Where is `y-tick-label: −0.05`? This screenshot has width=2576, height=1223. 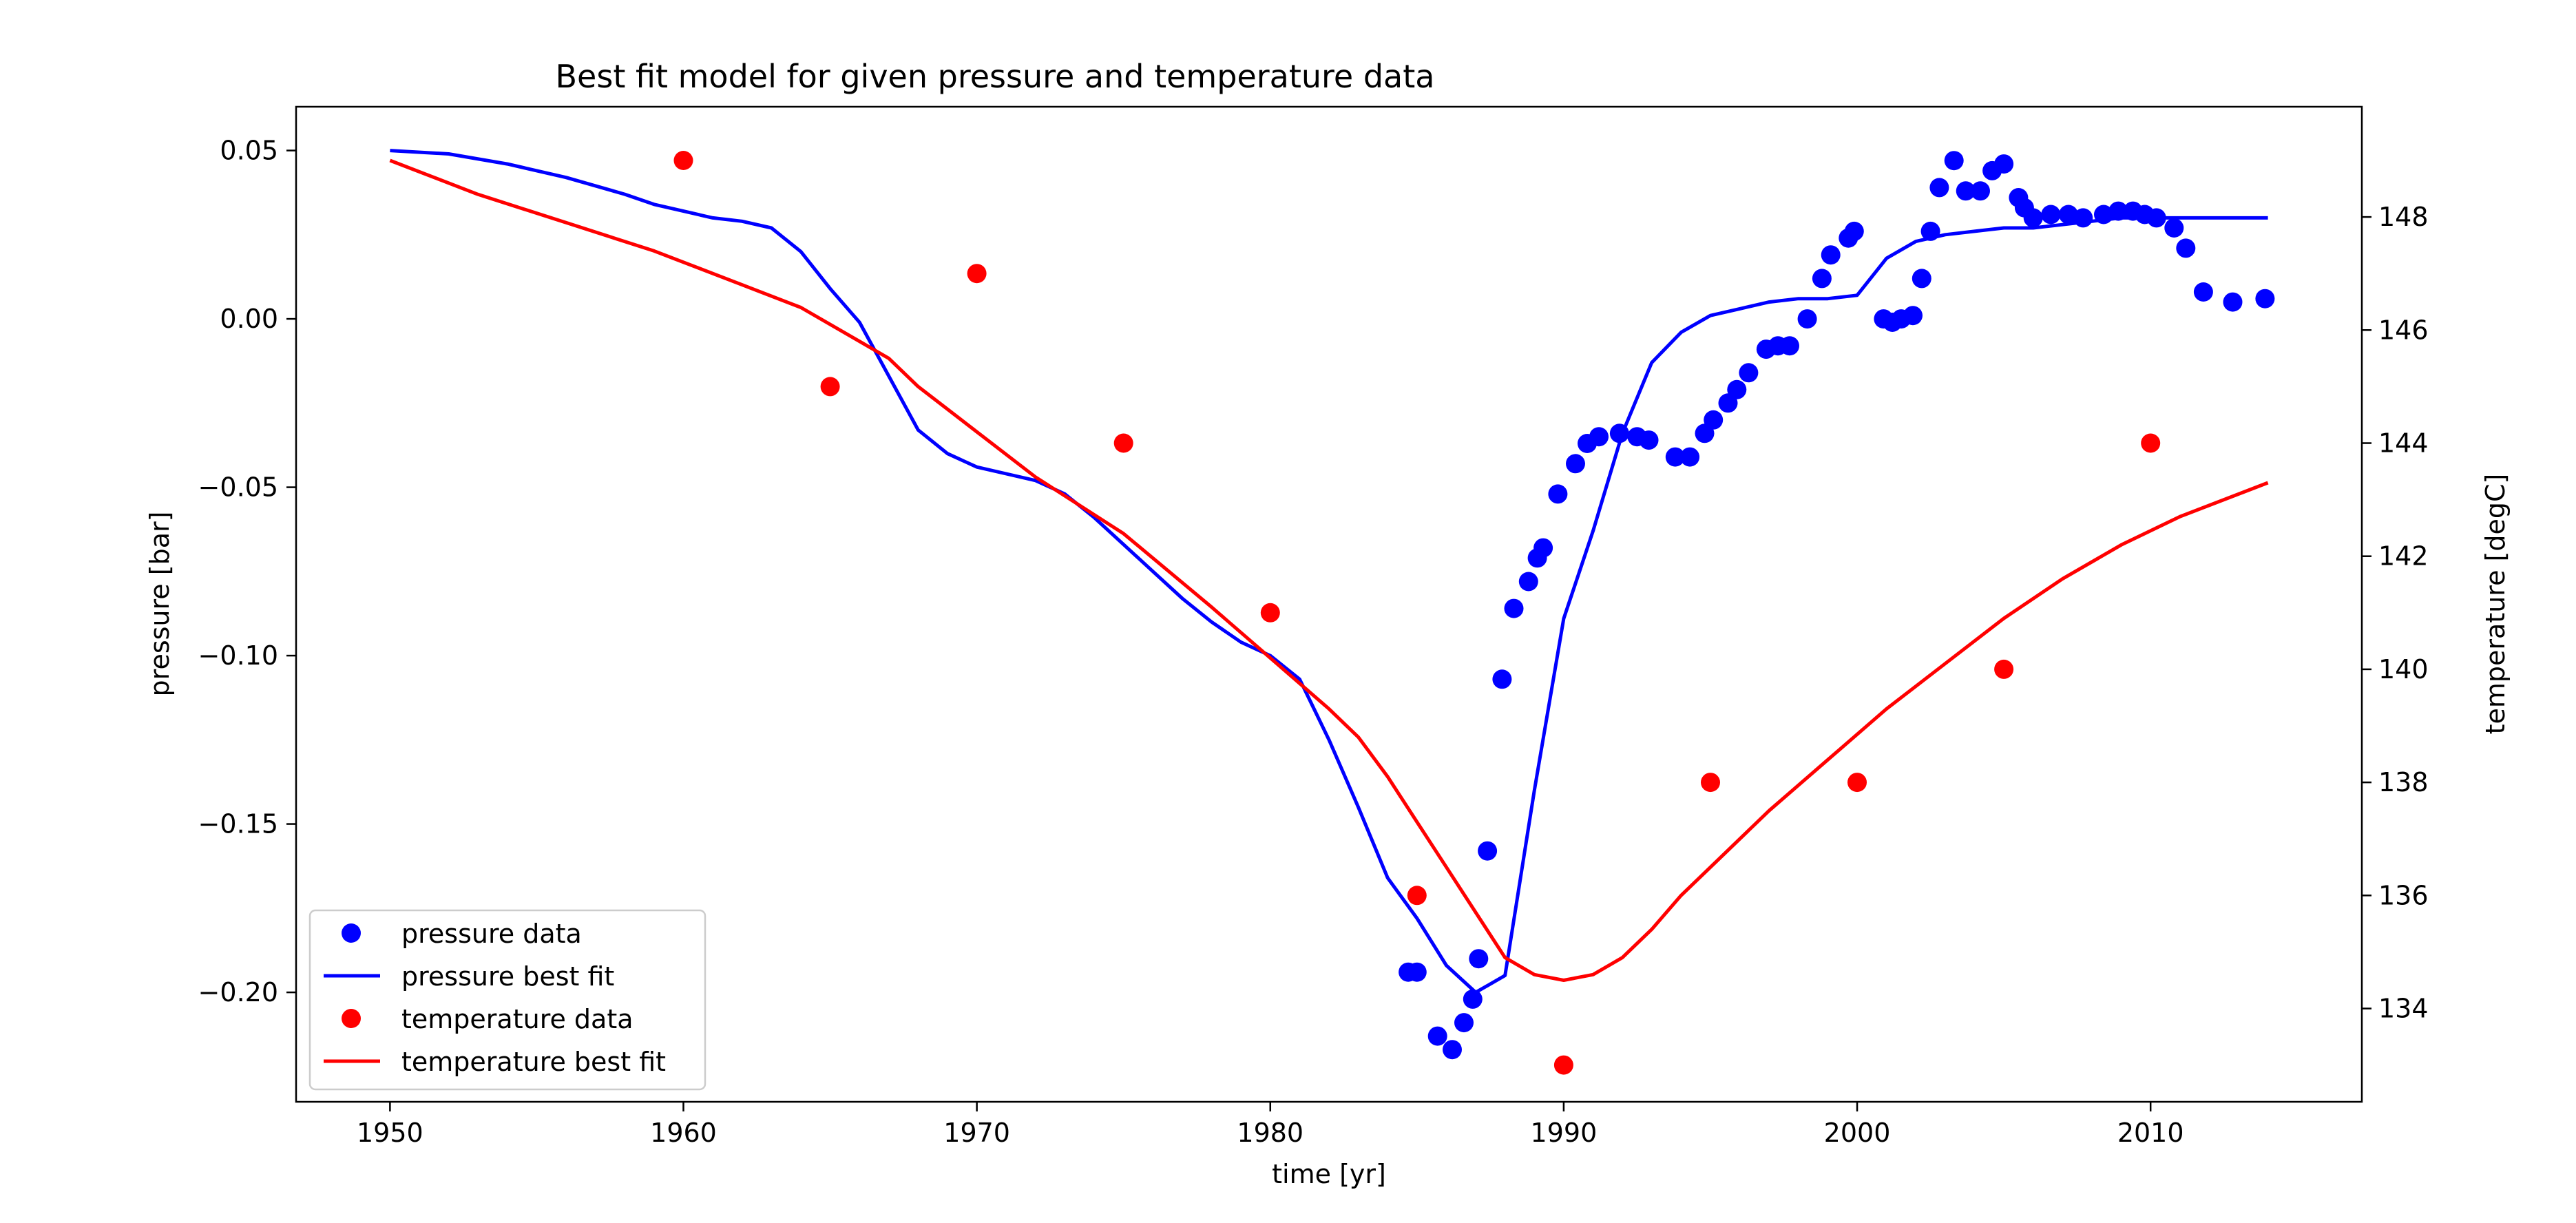 y-tick-label: −0.05 is located at coordinates (238, 487).